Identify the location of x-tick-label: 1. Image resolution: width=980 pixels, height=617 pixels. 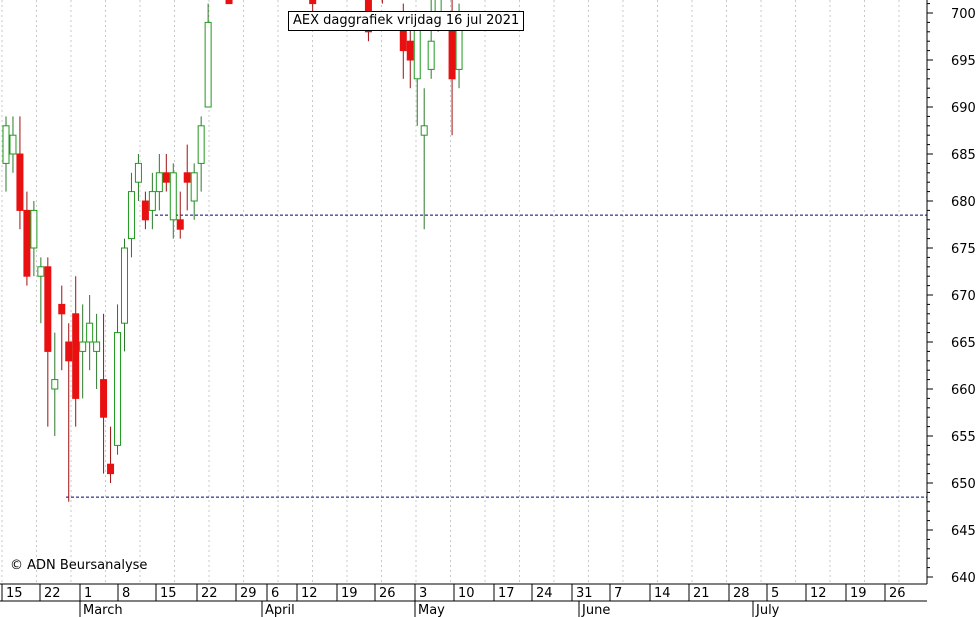
(88, 593).